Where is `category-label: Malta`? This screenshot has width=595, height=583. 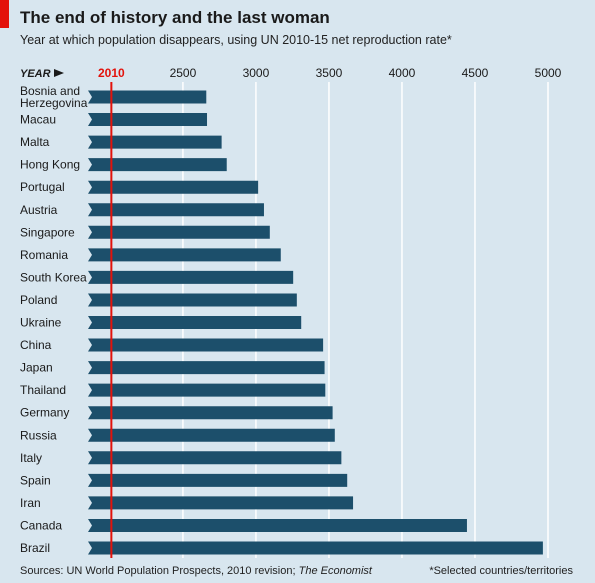 category-label: Malta is located at coordinates (35, 142).